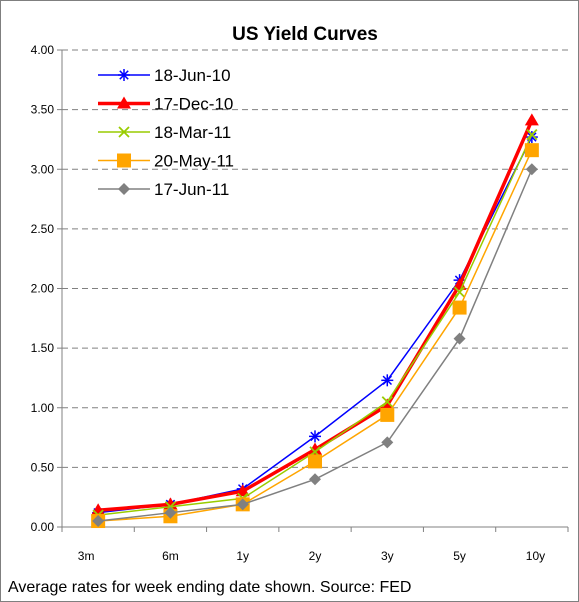 This screenshot has height=602, width=579. What do you see at coordinates (305, 34) in the screenshot?
I see `chart-title: US Yield Curves` at bounding box center [305, 34].